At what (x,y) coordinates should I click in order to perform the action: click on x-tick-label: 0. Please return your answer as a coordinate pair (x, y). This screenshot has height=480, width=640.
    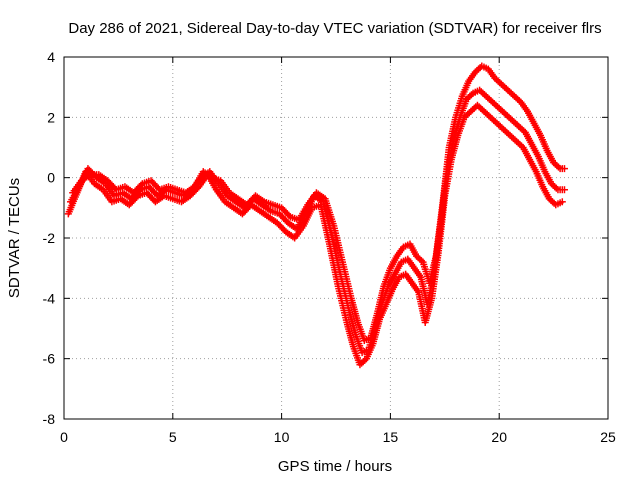
    Looking at the image, I should click on (64, 437).